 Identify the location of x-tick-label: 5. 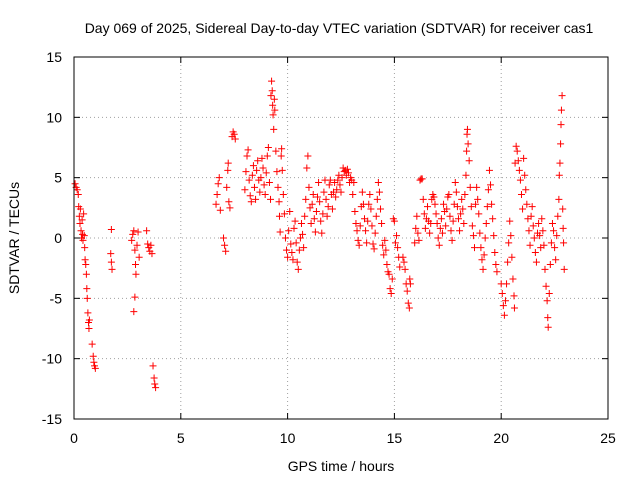
(181, 438).